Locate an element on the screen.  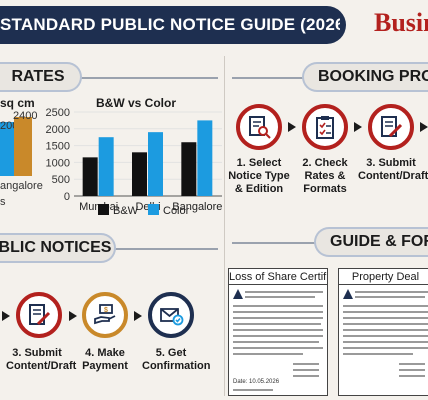
step-1-circle is located at coordinates (259, 127).